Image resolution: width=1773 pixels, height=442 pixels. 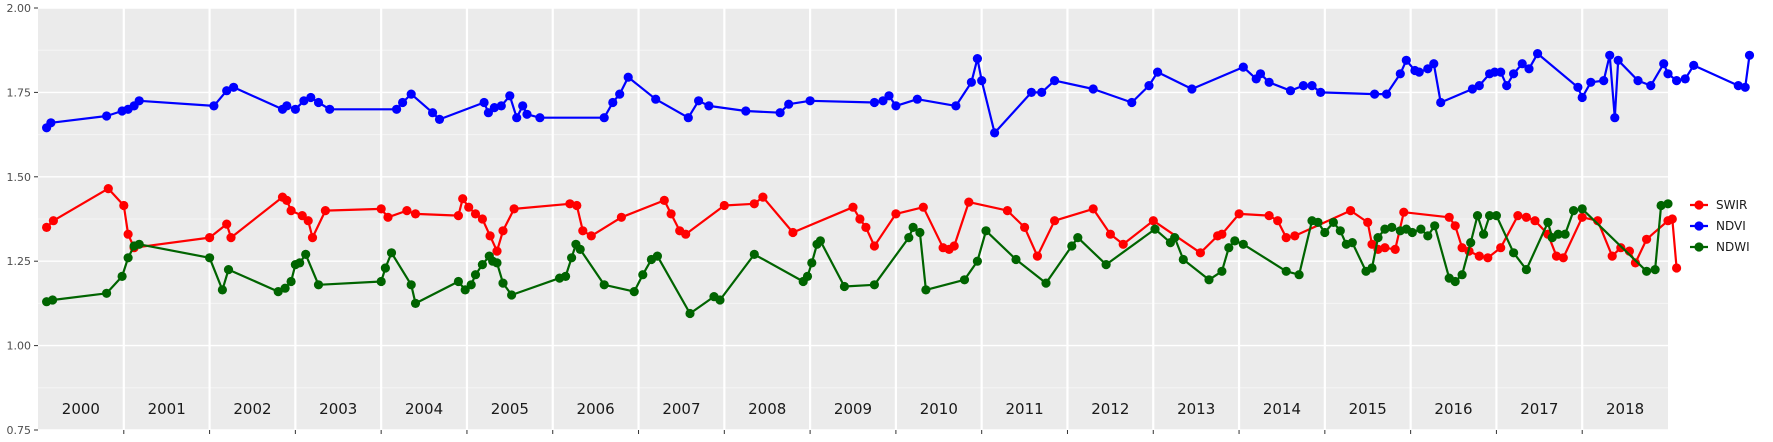 What do you see at coordinates (19, 8) in the screenshot?
I see `y-tick-label: 2.00` at bounding box center [19, 8].